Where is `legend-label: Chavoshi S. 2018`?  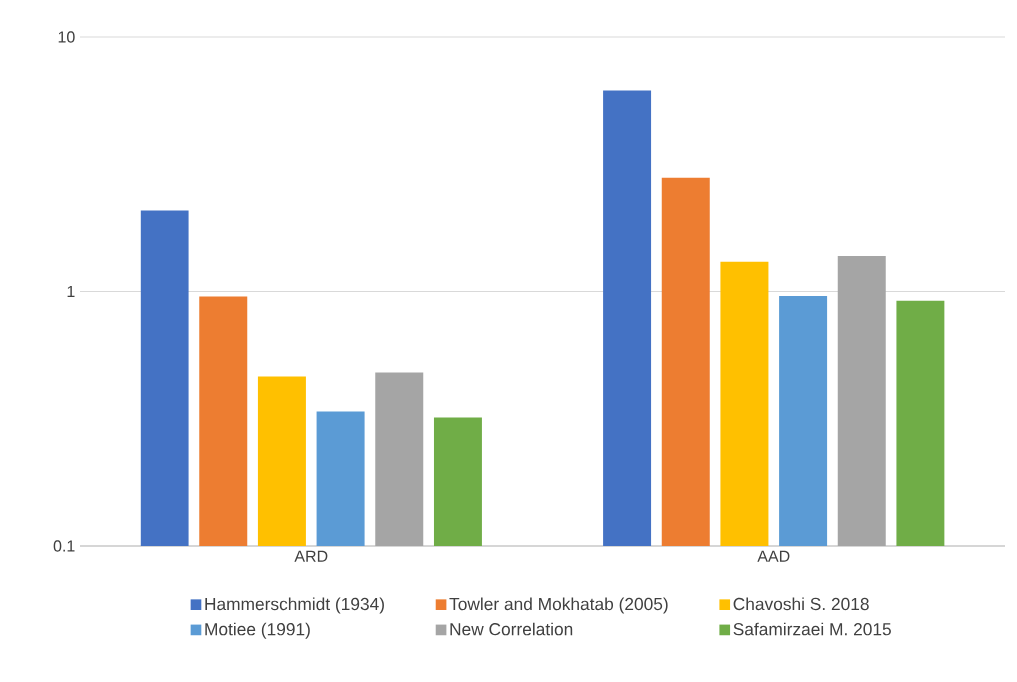 legend-label: Chavoshi S. 2018 is located at coordinates (801, 604).